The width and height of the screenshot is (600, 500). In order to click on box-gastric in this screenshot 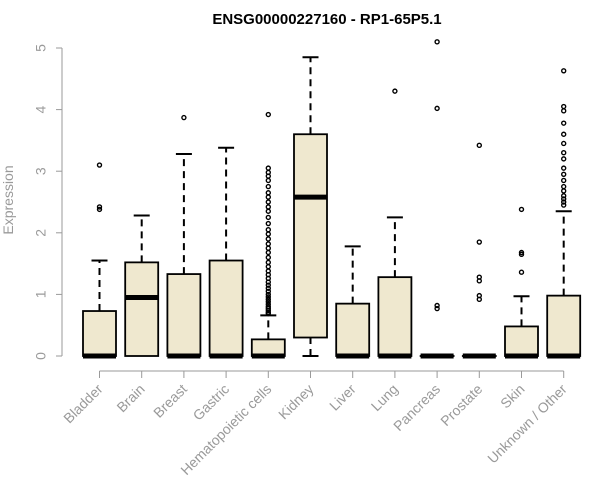, I will do `click(226, 252)`.